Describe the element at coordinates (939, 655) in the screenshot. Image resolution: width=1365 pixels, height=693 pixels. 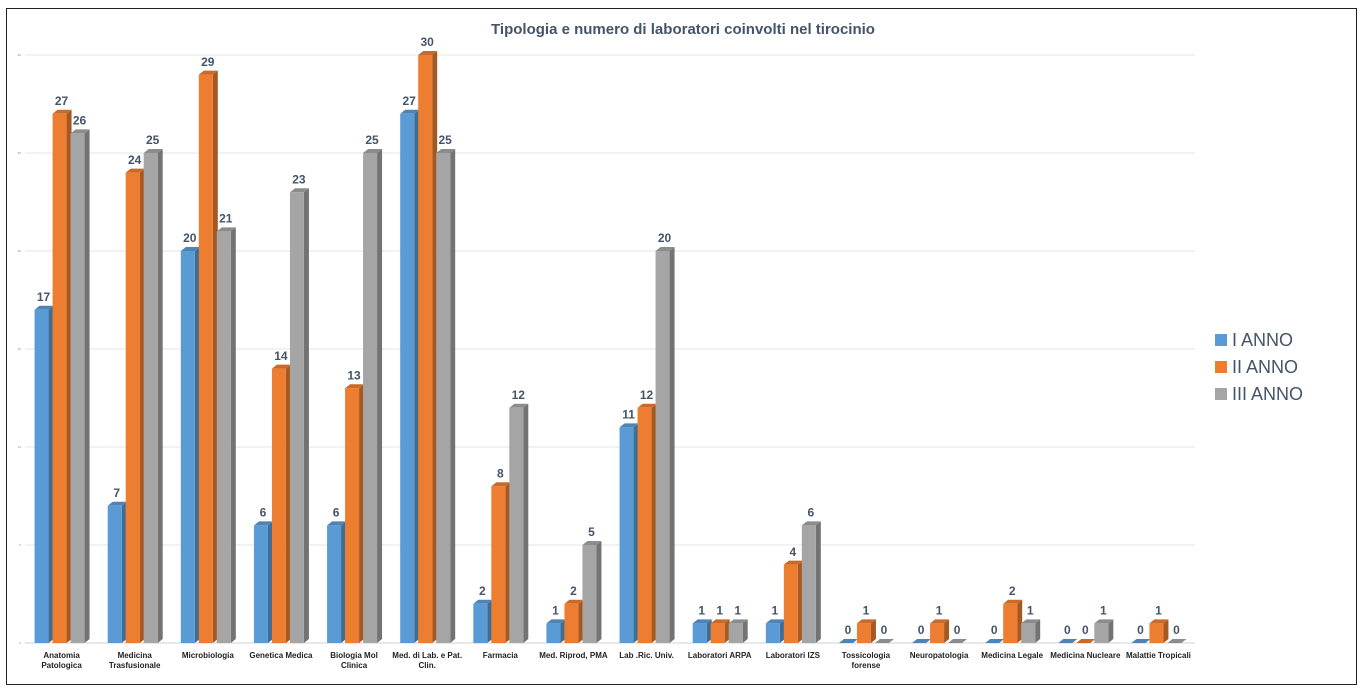
I see `x-label-box: Neuropatologia` at that location.